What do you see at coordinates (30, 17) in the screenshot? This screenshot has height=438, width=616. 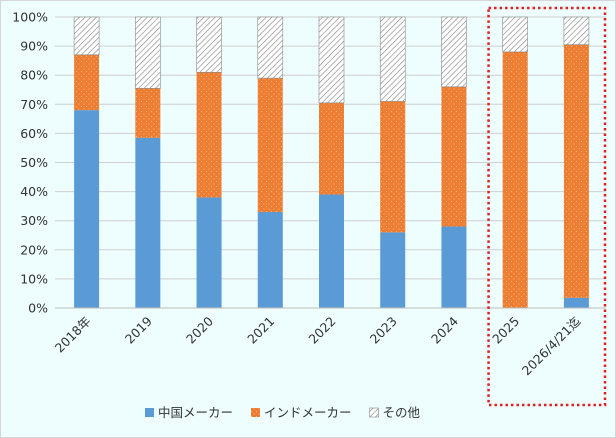 I see `y-tick-label: 100%` at bounding box center [30, 17].